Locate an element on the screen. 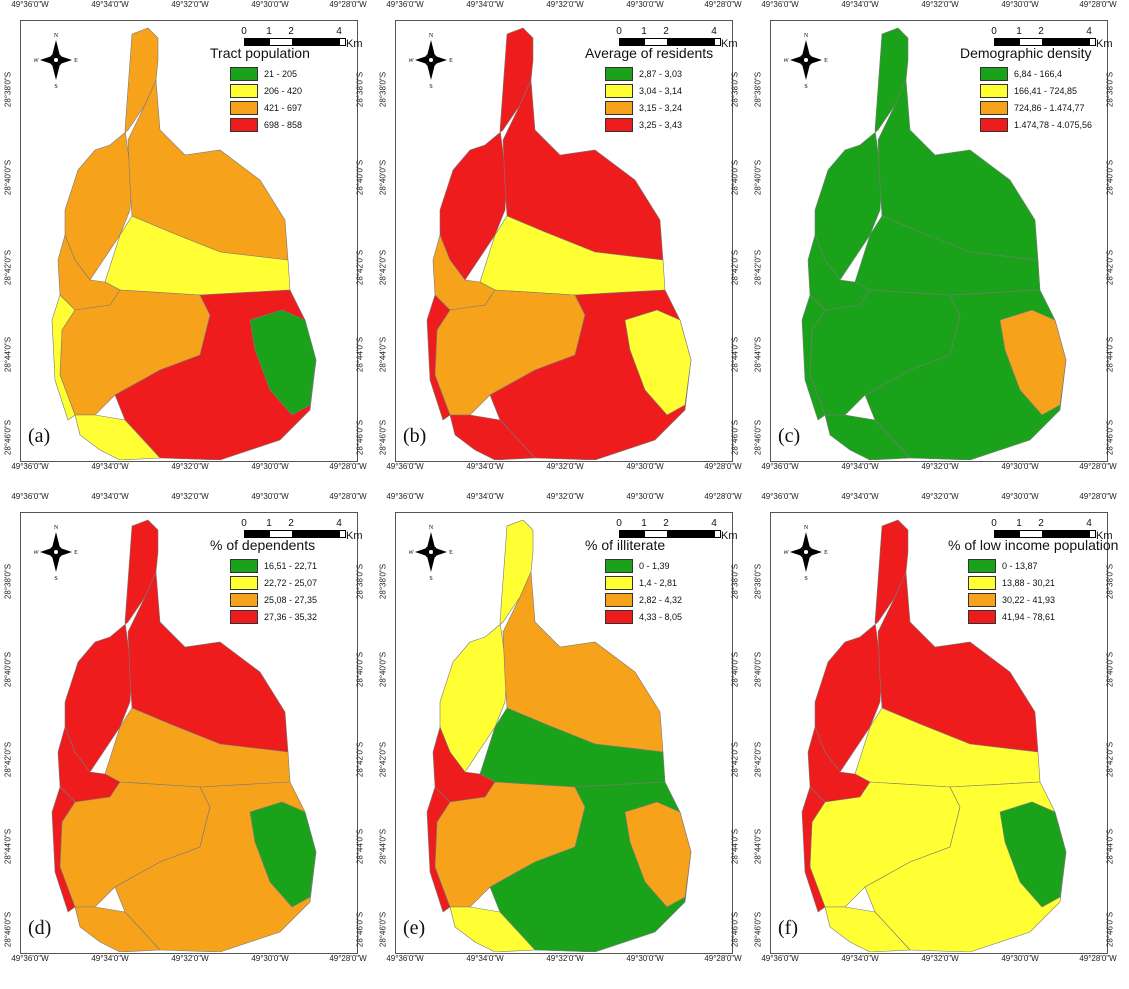 The image size is (1129, 989). tick-label-top: 49°36'0"W is located at coordinates (405, 4).